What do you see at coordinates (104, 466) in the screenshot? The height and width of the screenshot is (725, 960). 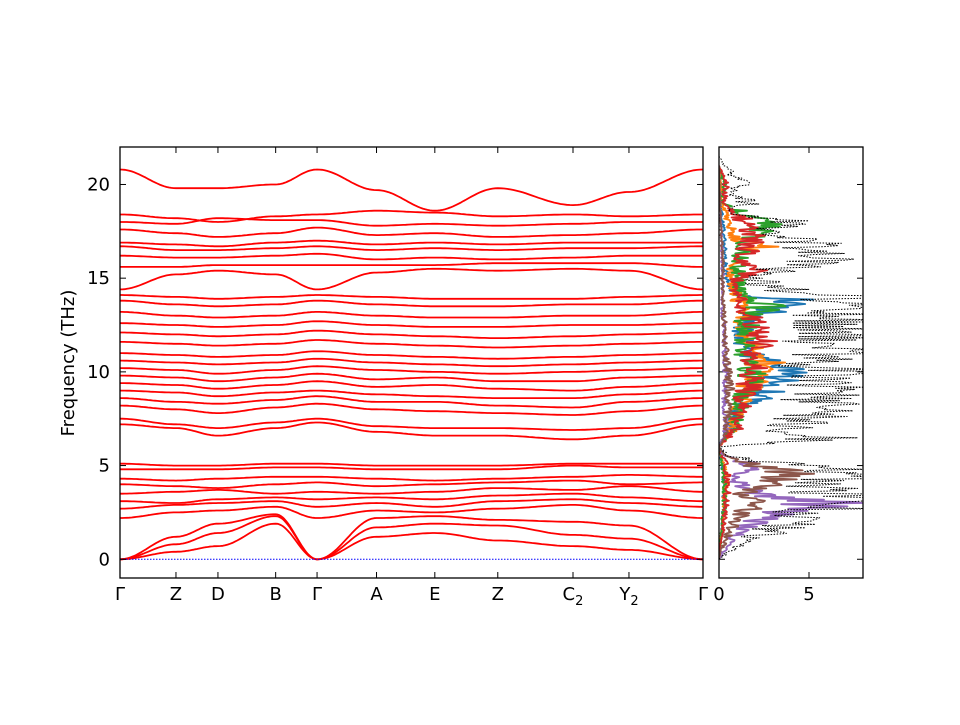 I see `y-tick-label-1: 5` at bounding box center [104, 466].